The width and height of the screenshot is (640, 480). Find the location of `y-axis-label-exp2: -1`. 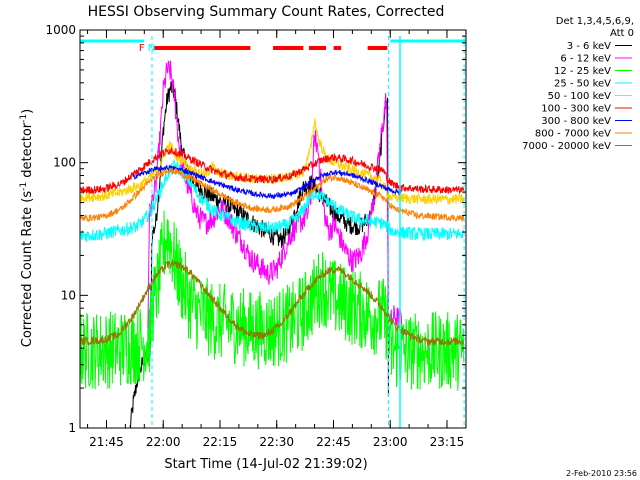

y-axis-label-exp2: -1 is located at coordinates (24, 118).